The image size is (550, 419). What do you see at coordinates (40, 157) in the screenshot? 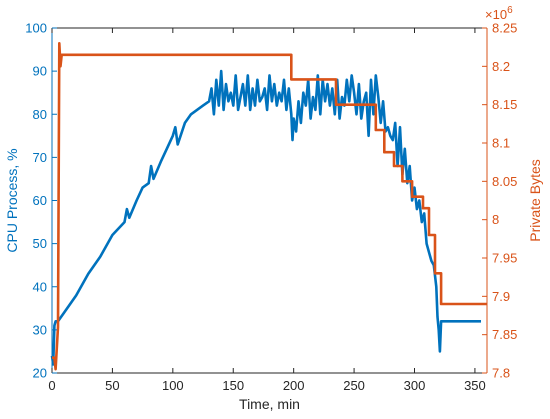
I see `left-y-tick-label: 70` at bounding box center [40, 157].